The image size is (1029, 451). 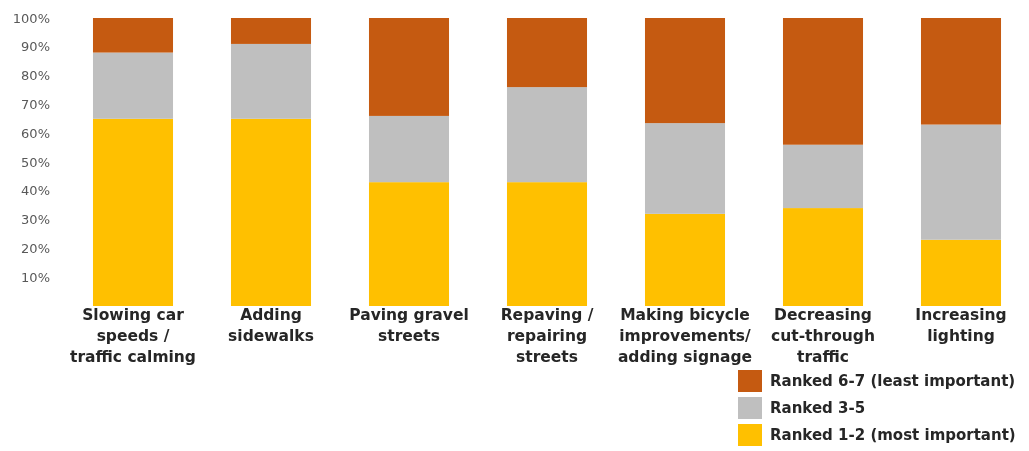 What do you see at coordinates (31, 18) in the screenshot?
I see `y-tick-label: 100%` at bounding box center [31, 18].